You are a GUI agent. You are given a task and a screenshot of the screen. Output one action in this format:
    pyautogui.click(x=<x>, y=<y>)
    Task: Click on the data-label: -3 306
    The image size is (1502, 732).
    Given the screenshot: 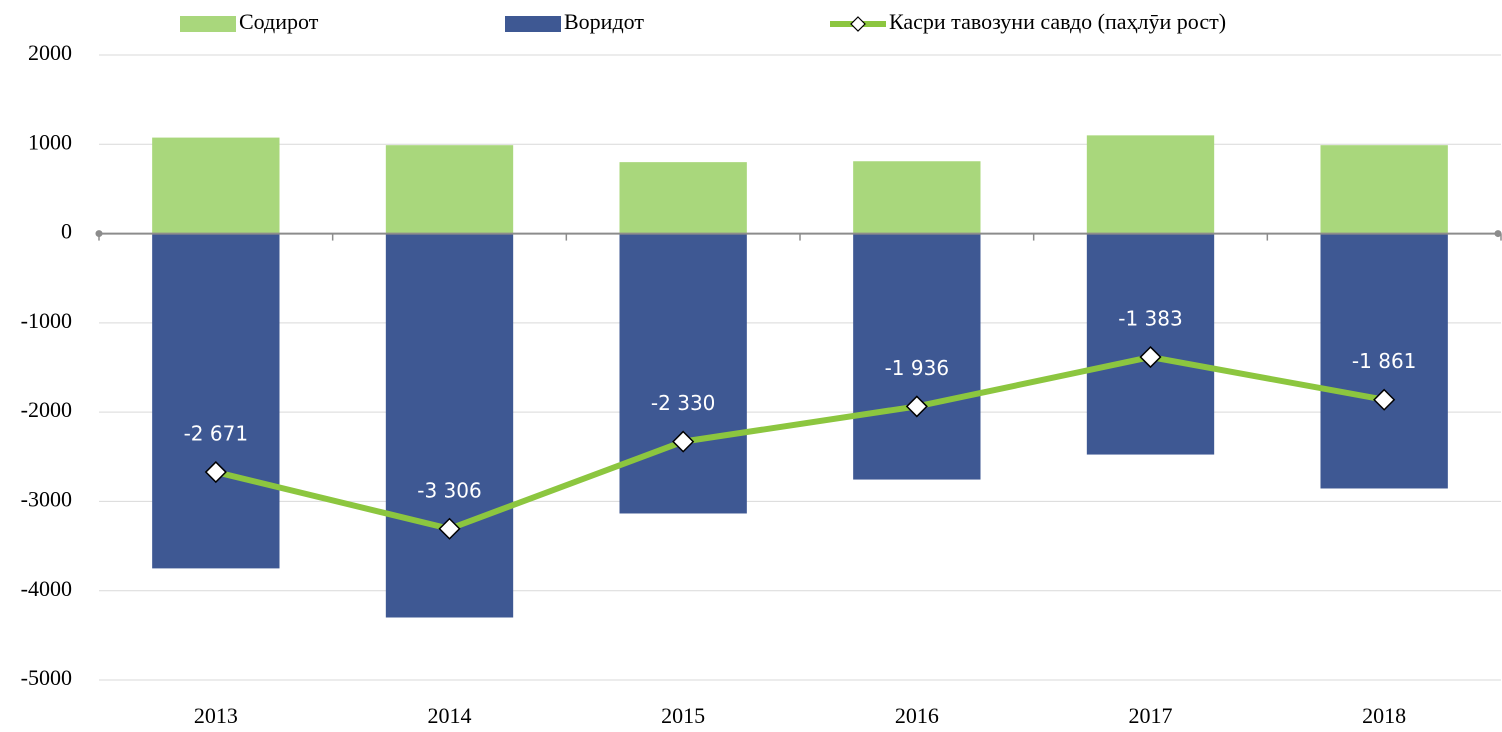 What is the action you would take?
    pyautogui.click(x=449, y=490)
    